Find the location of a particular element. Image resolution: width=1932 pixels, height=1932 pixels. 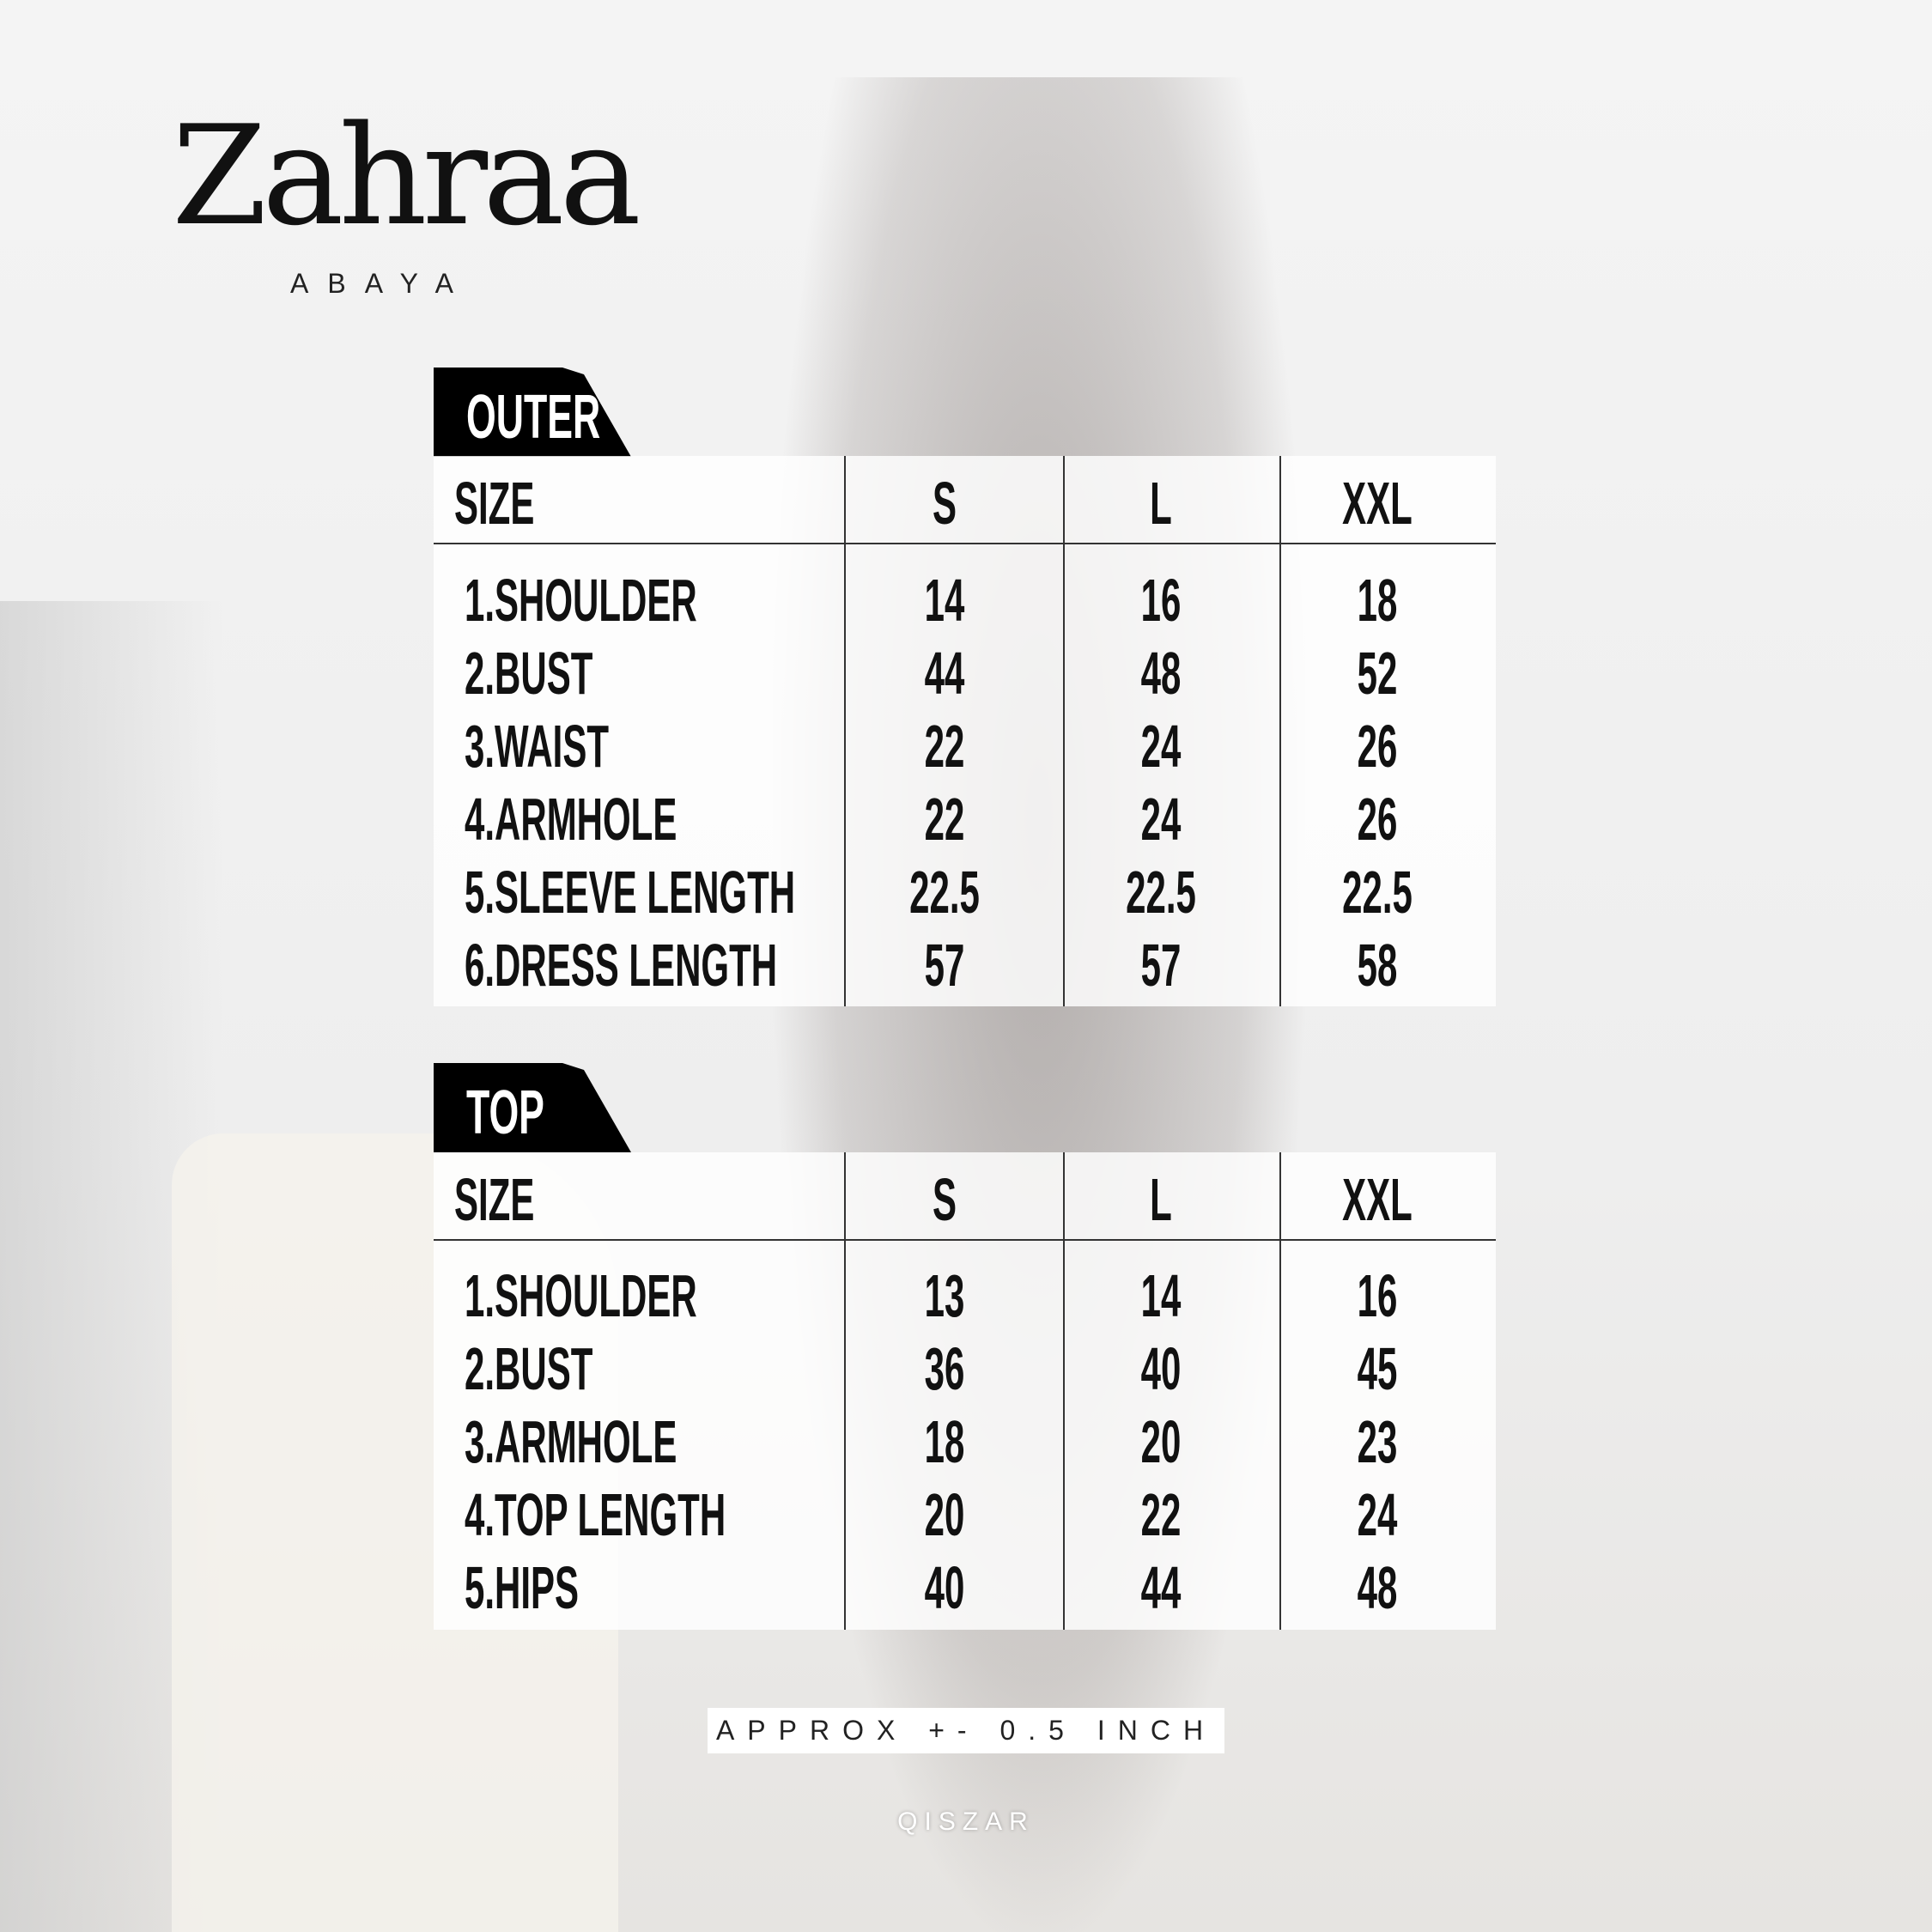

measurement-value: 36 is located at coordinates (944, 1368).